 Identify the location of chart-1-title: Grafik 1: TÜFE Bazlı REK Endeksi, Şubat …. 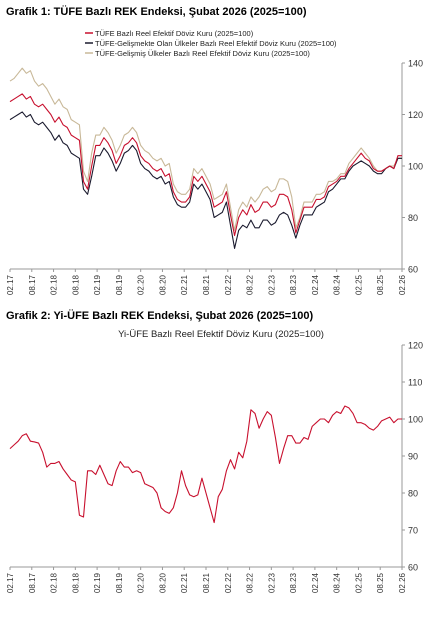
(156, 12).